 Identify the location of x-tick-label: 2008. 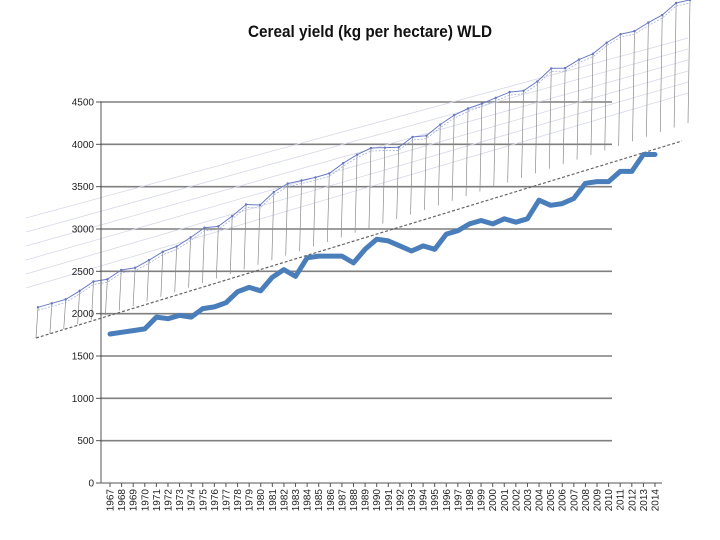
(586, 500).